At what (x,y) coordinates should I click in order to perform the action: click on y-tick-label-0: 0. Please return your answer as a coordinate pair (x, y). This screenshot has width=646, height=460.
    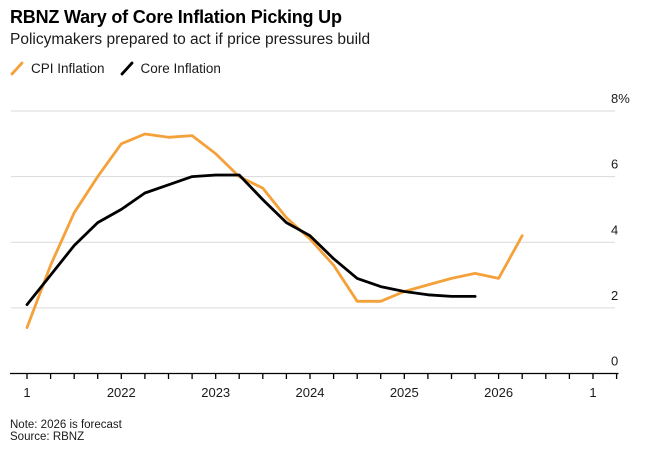
    Looking at the image, I should click on (614, 361).